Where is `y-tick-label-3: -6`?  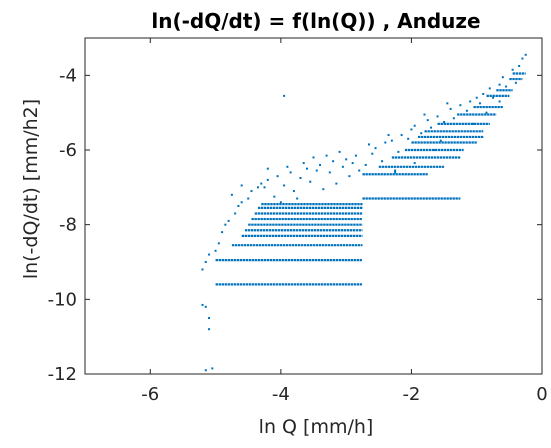 y-tick-label-3: -6 is located at coordinates (68, 150).